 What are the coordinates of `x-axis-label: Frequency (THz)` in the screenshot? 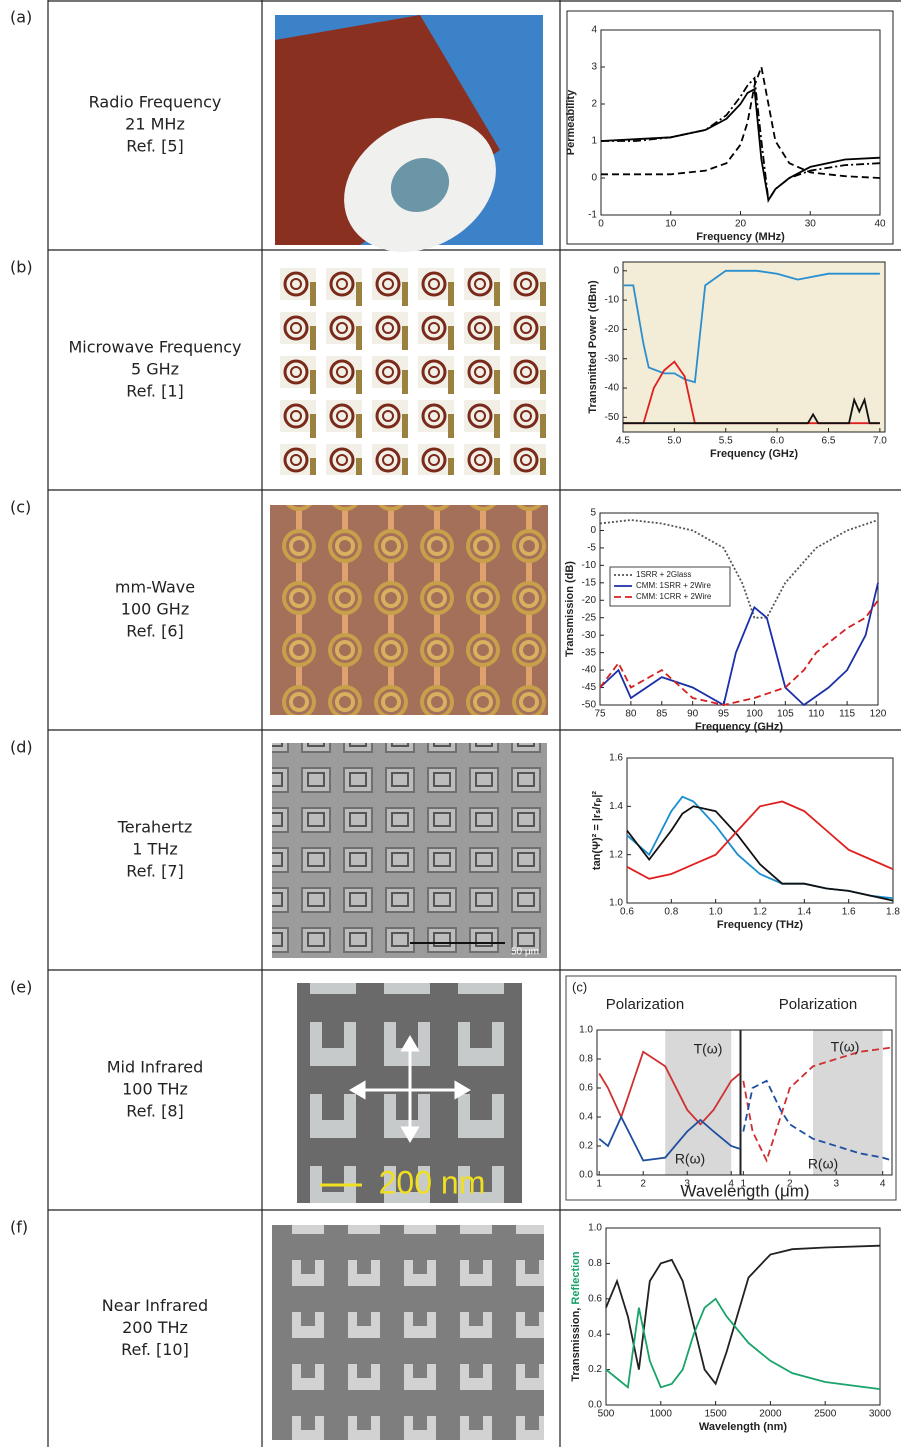 It's located at (760, 925).